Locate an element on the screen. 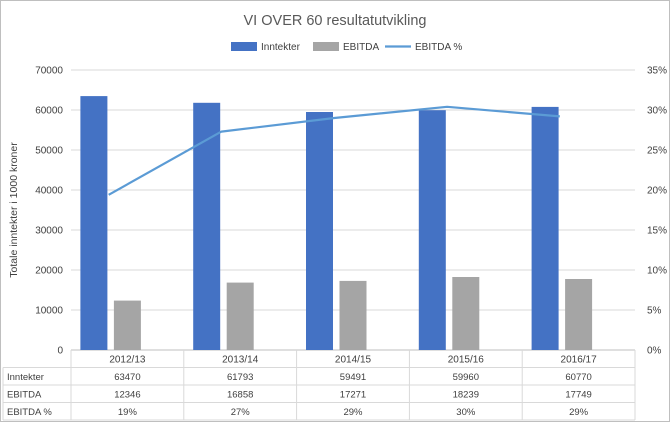 This screenshot has height=426, width=670. y-axis-ticks: 0 10000 20000 30000 40000 50000 60000 70000 is located at coordinates (49, 211).